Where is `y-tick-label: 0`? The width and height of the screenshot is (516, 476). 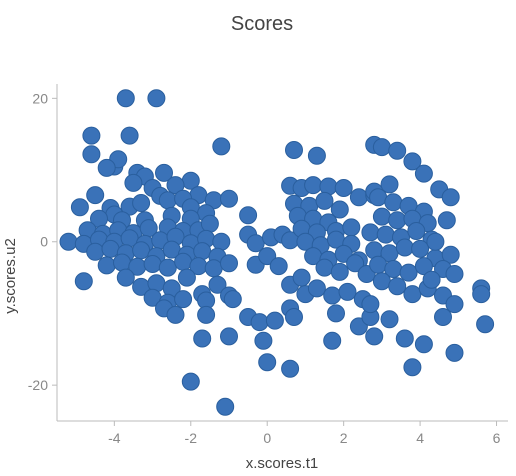
y-tick-label: 0 is located at coordinates (44, 242).